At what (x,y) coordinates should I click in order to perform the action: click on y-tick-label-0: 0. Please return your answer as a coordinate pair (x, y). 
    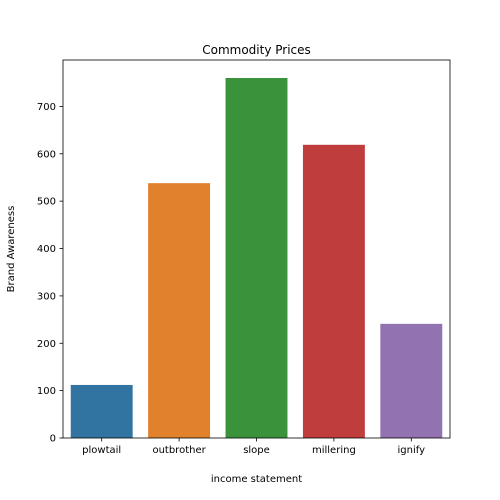
    Looking at the image, I should click on (53, 439).